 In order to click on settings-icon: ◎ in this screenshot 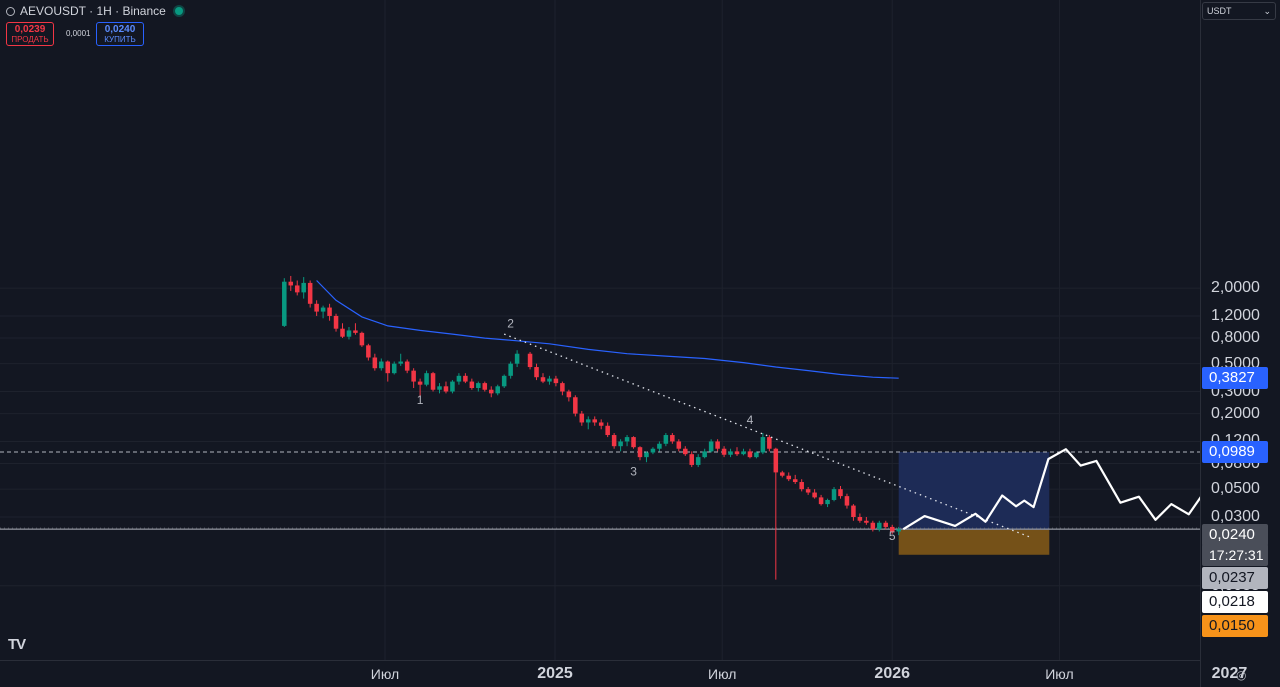, I will do `click(1241, 675)`.